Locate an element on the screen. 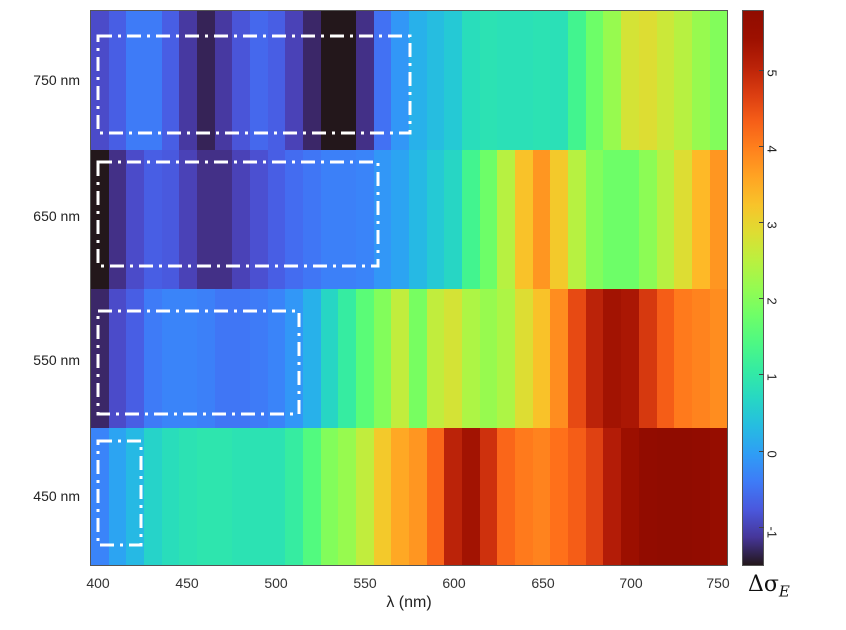 The image size is (846, 630). colorbar-tick: 0 is located at coordinates (772, 454).